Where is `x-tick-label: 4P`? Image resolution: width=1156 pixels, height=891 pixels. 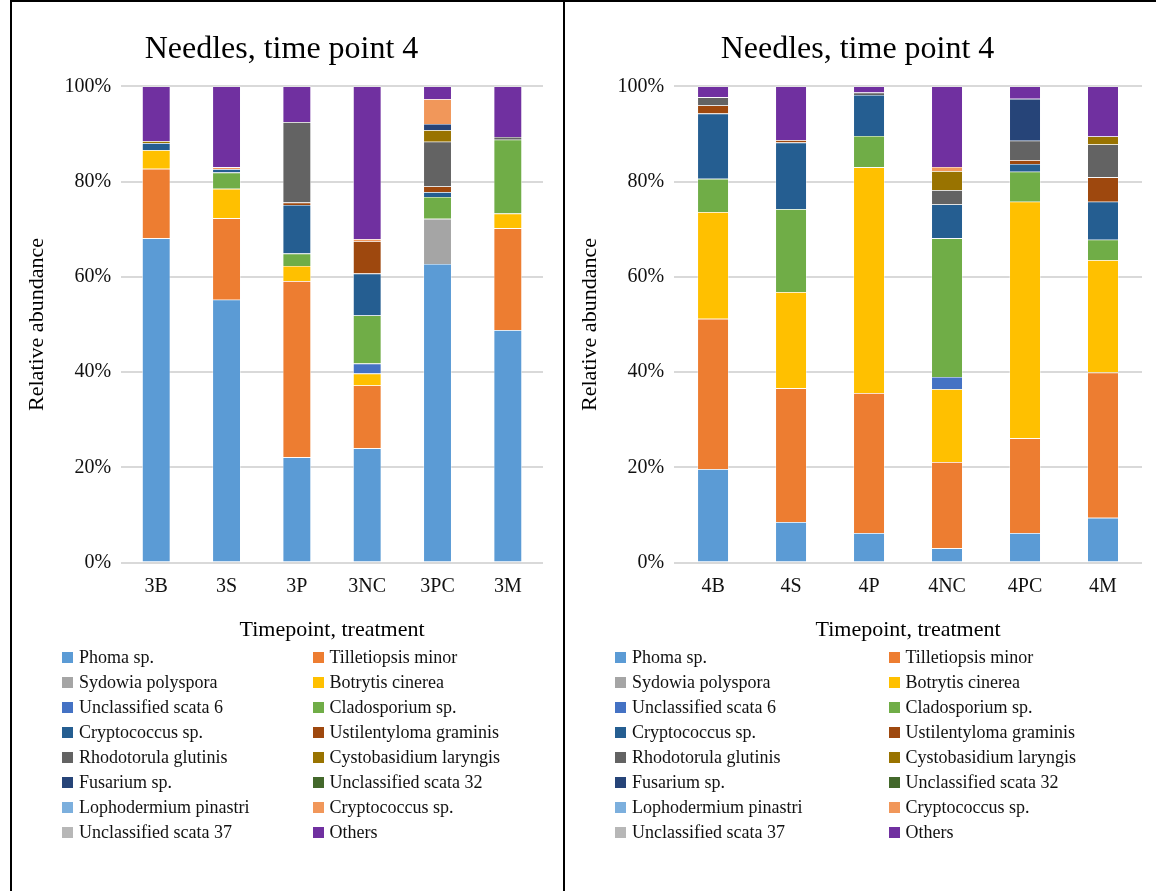
x-tick-label: 4P is located at coordinates (869, 584).